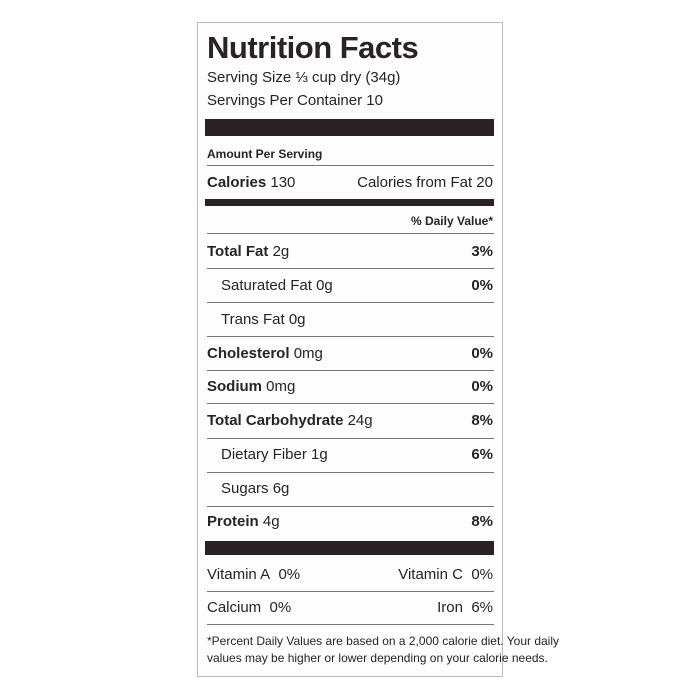 This screenshot has height=700, width=700. What do you see at coordinates (482, 251) in the screenshot?
I see `nutrient-dv: 3%` at bounding box center [482, 251].